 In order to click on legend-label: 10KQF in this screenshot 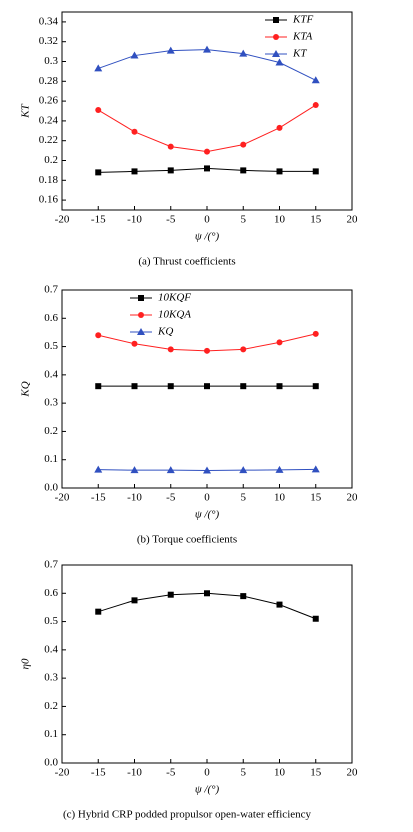, I will do `click(174, 298)`.